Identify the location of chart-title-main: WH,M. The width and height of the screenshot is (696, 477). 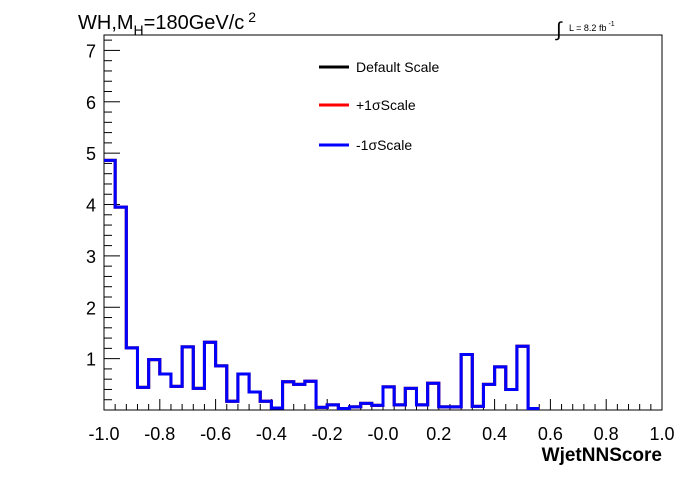
(106, 23).